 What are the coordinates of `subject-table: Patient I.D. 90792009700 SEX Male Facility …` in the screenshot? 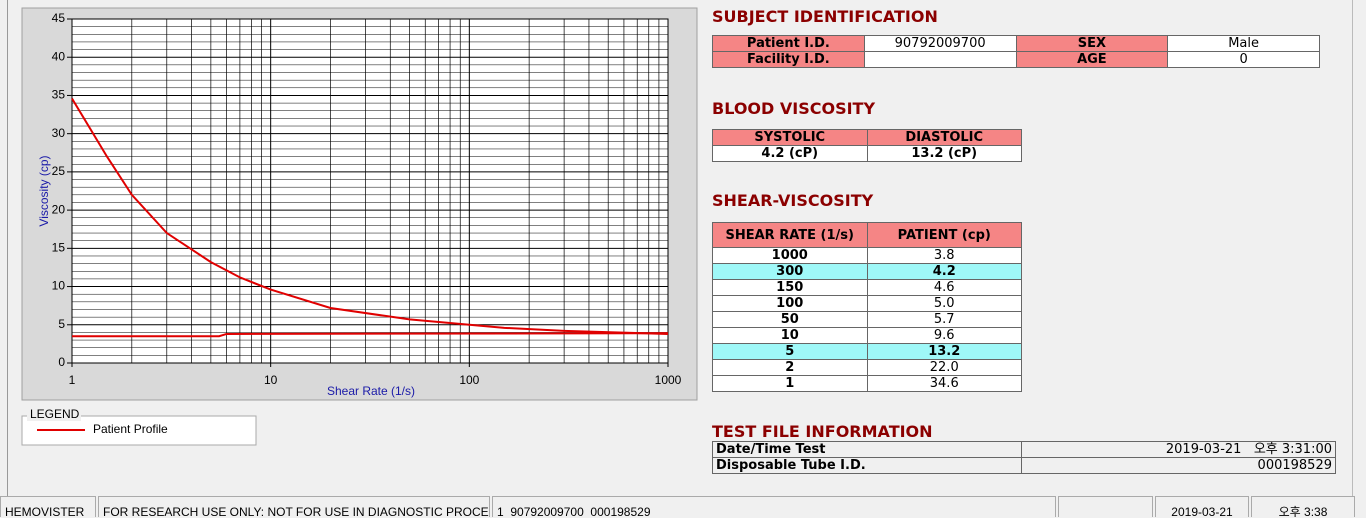 It's located at (1016, 51).